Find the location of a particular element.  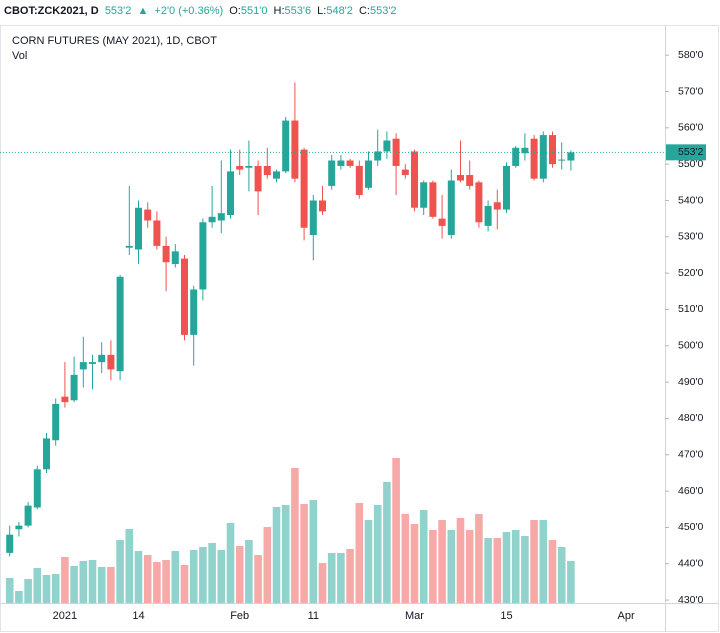

x-tick-label: 2021 is located at coordinates (65, 616).